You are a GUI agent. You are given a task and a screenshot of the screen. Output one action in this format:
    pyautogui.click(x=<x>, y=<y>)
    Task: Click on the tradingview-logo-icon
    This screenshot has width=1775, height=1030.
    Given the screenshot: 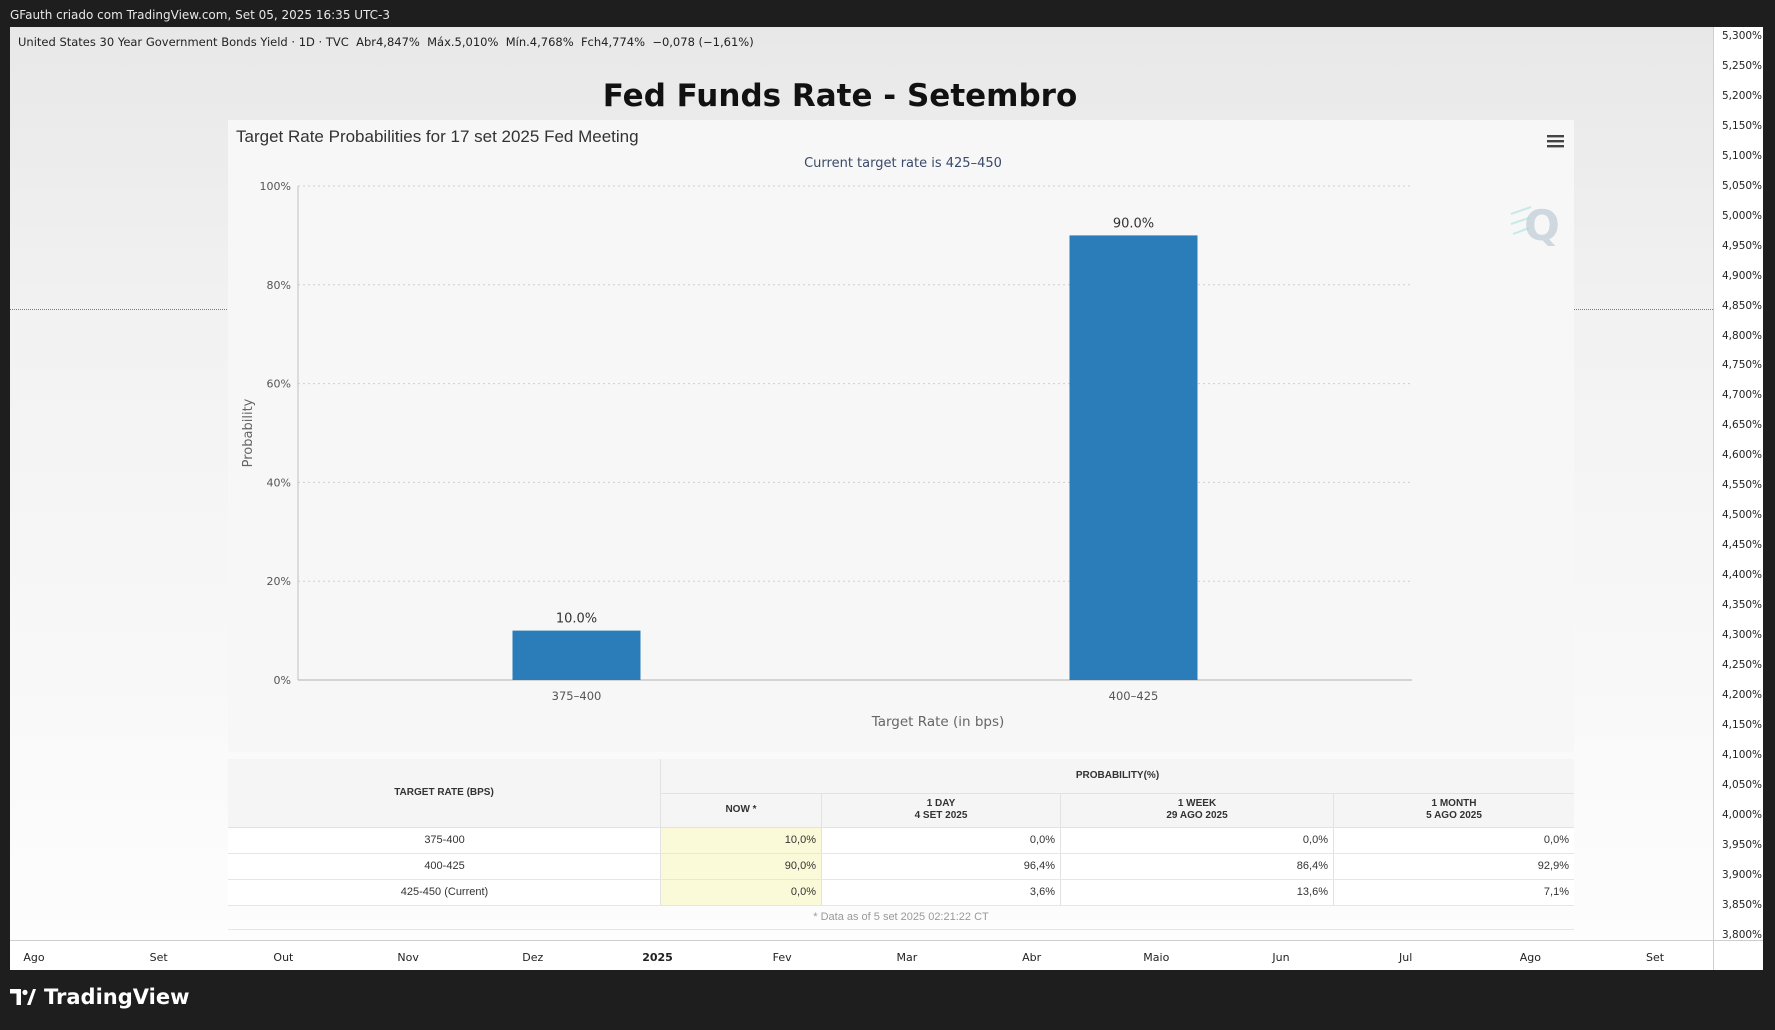 What is the action you would take?
    pyautogui.click(x=23, y=997)
    